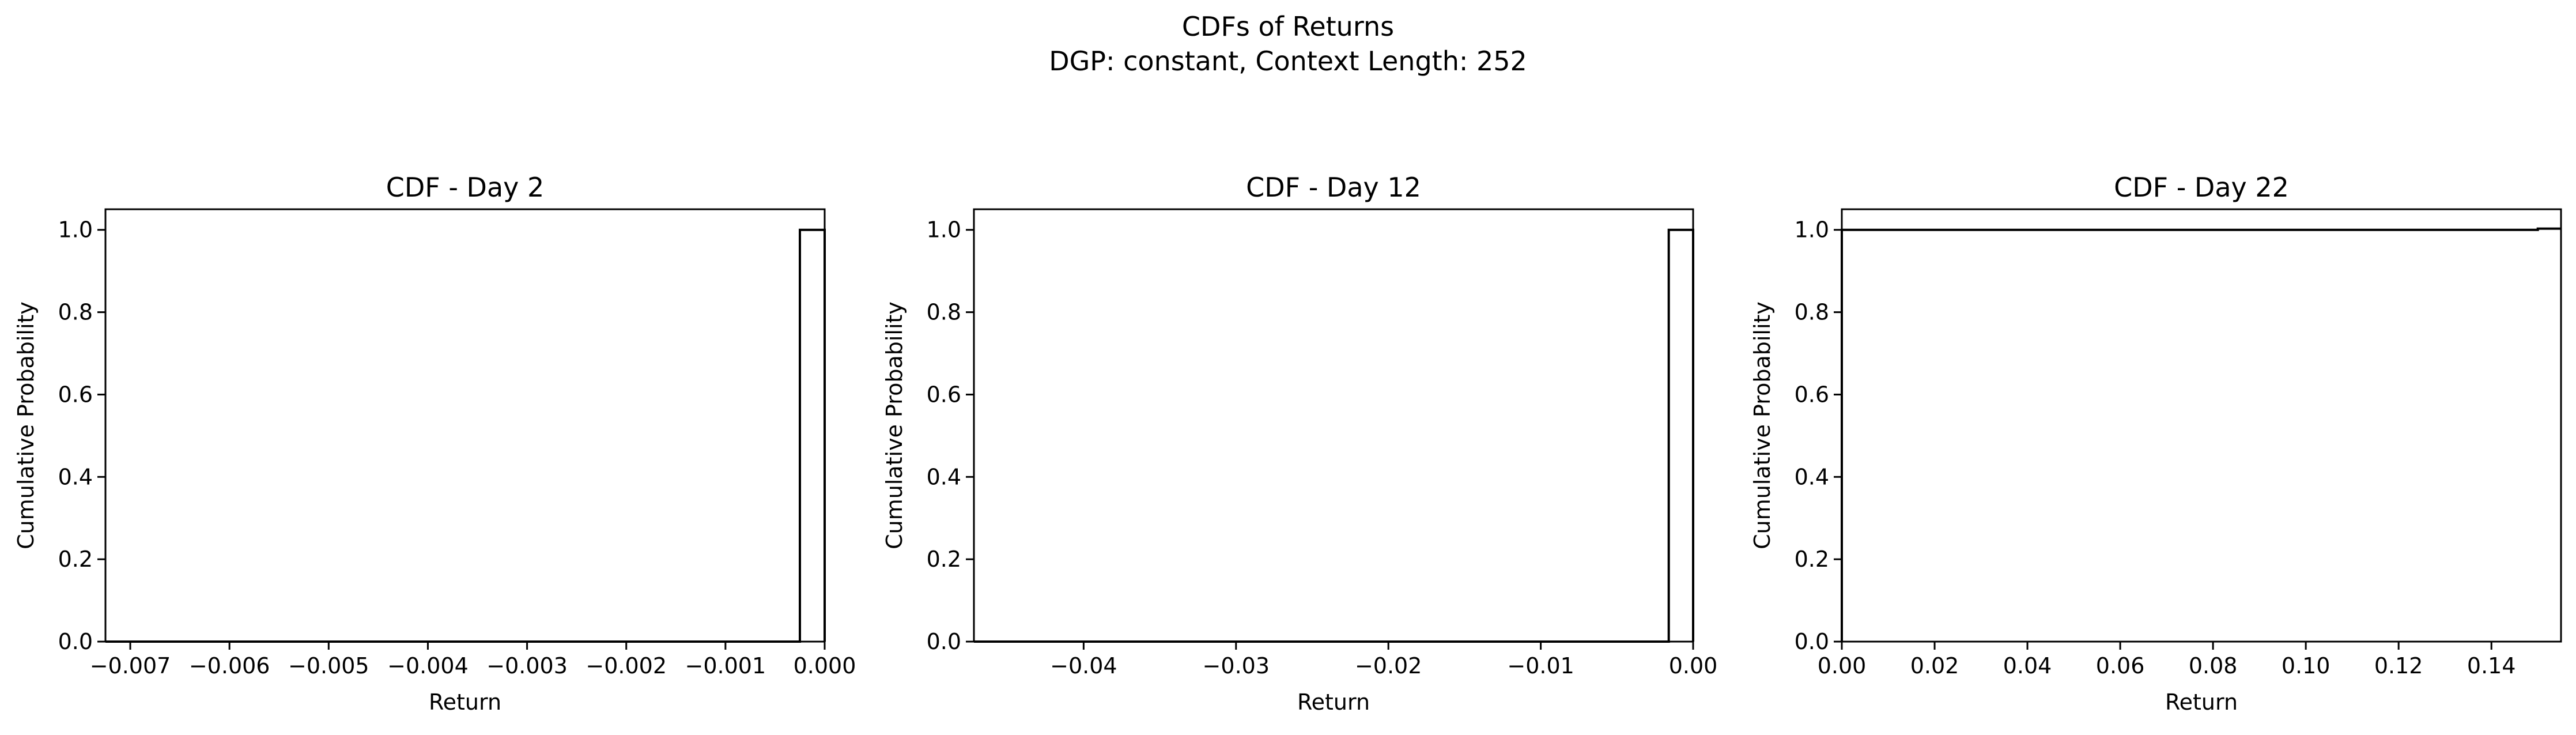 The image size is (2576, 735). I want to click on x-tick-label: −0.02, so click(1389, 666).